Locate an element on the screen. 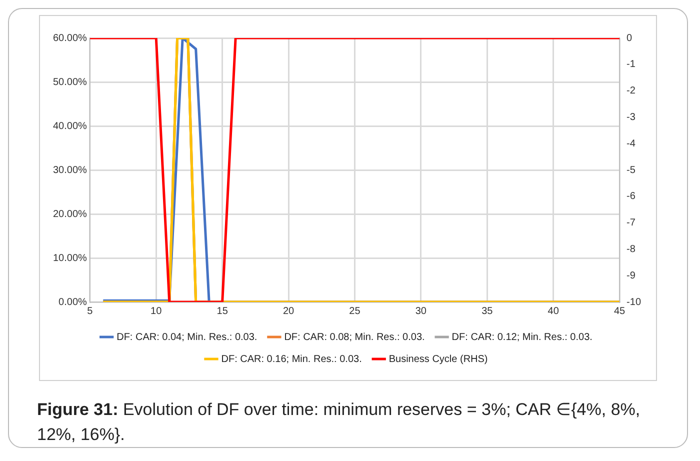 Image resolution: width=700 pixels, height=461 pixels. x-tick-label: 5 is located at coordinates (90, 311).